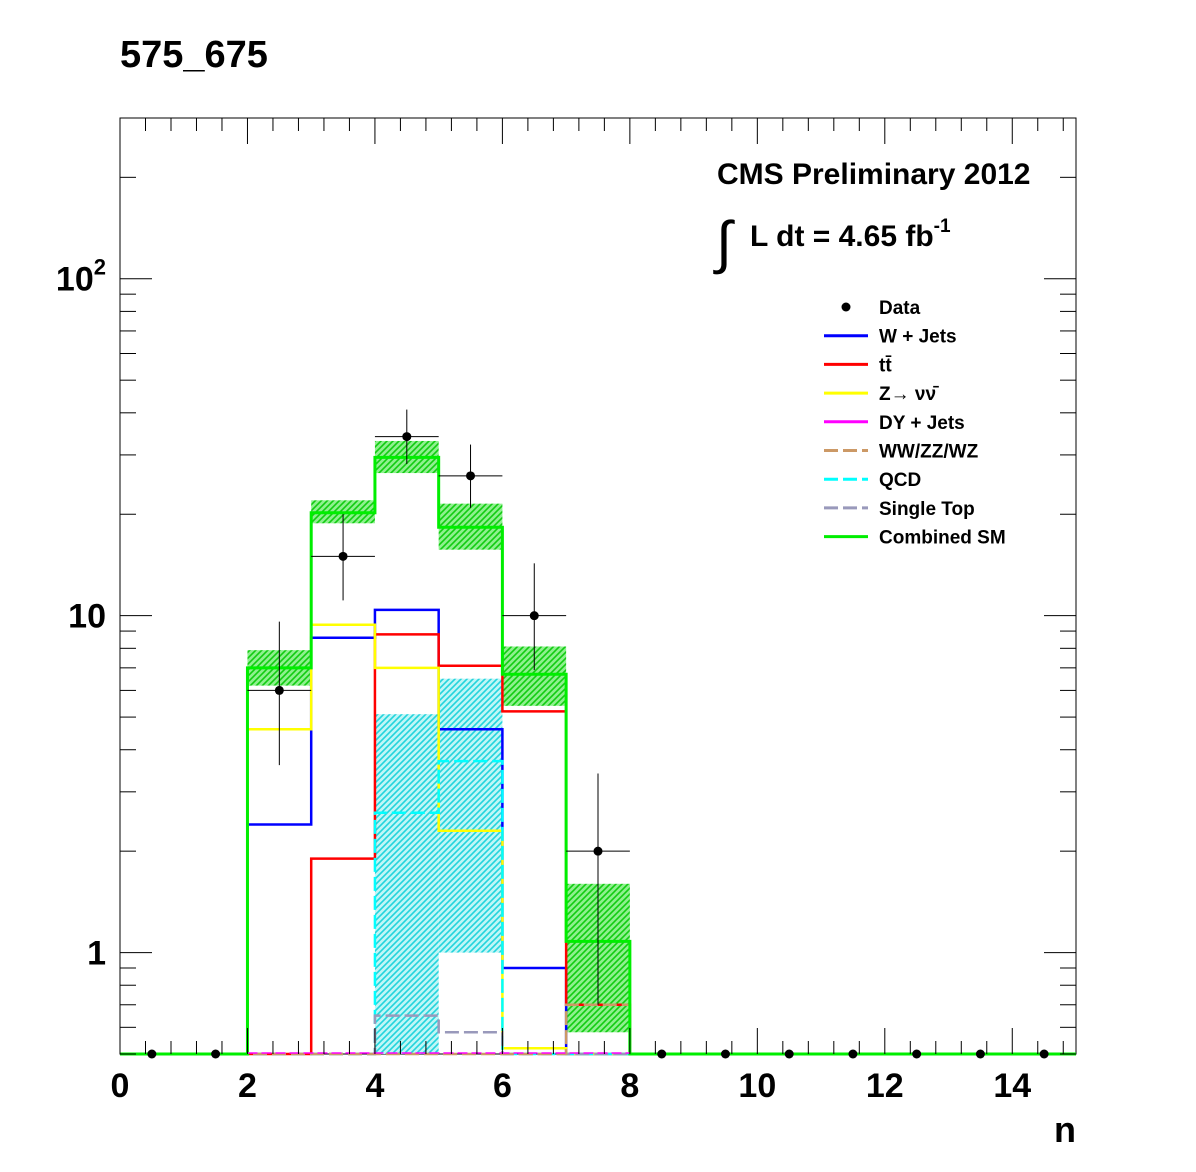  Describe the element at coordinates (918, 337) in the screenshot. I see `legend-label: W + Jets` at that location.